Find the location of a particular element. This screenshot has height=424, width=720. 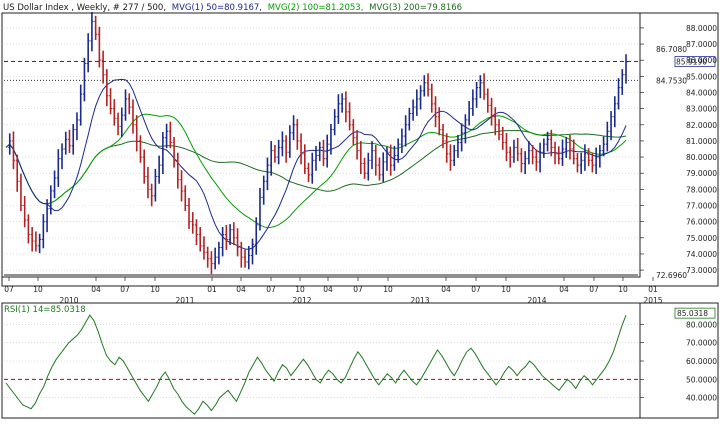

price-y-tick-label: 77.0000 is located at coordinates (701, 206).